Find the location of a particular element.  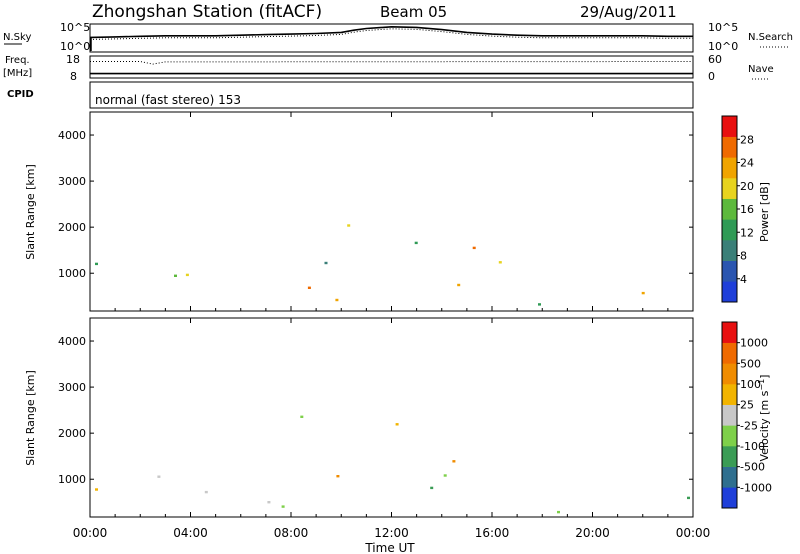

time-tick-label: 08:00 is located at coordinates (291, 533).